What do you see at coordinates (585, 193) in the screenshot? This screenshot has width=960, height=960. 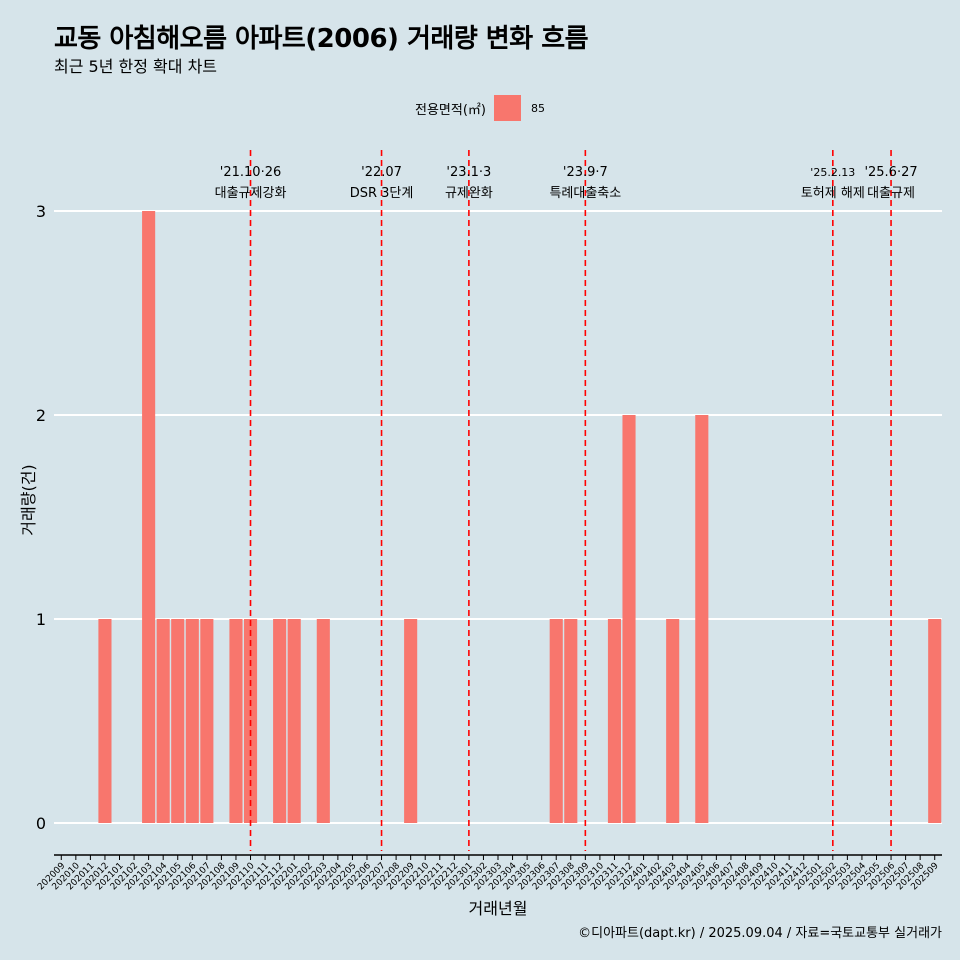 I see `annotation-label: 특례대출축소` at bounding box center [585, 193].